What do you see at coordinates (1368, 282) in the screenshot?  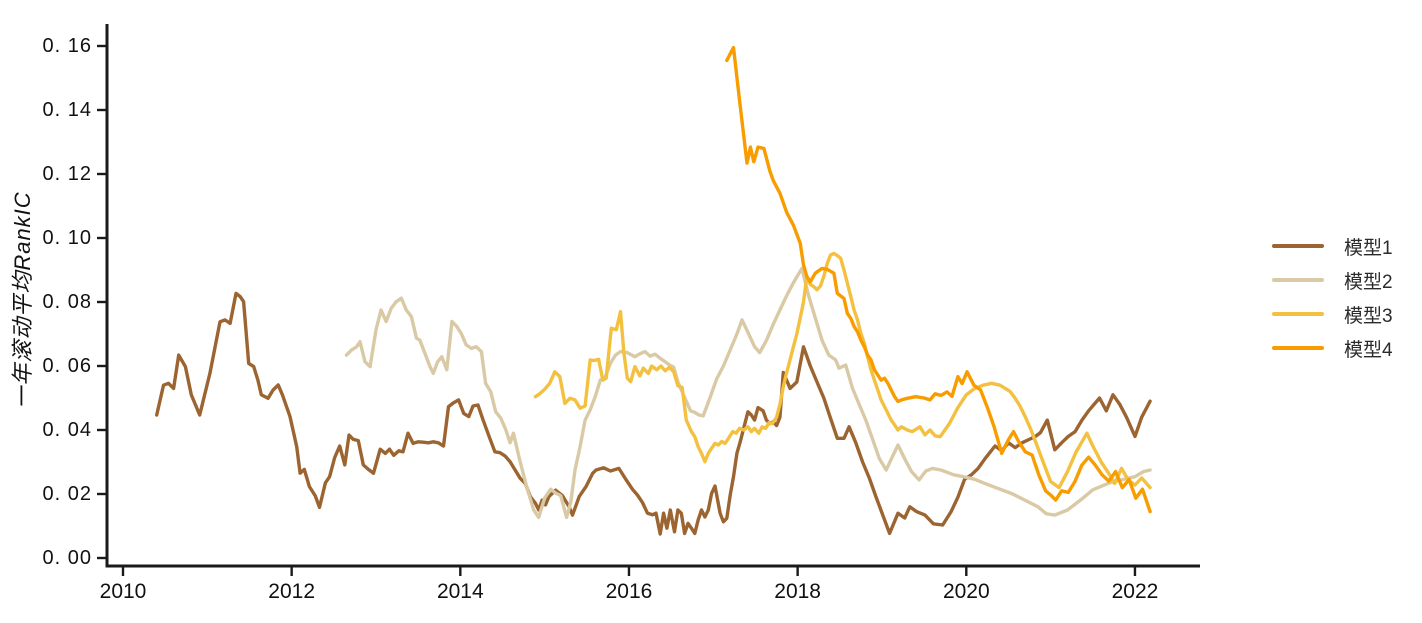 I see `legend-label: 模型2` at bounding box center [1368, 282].